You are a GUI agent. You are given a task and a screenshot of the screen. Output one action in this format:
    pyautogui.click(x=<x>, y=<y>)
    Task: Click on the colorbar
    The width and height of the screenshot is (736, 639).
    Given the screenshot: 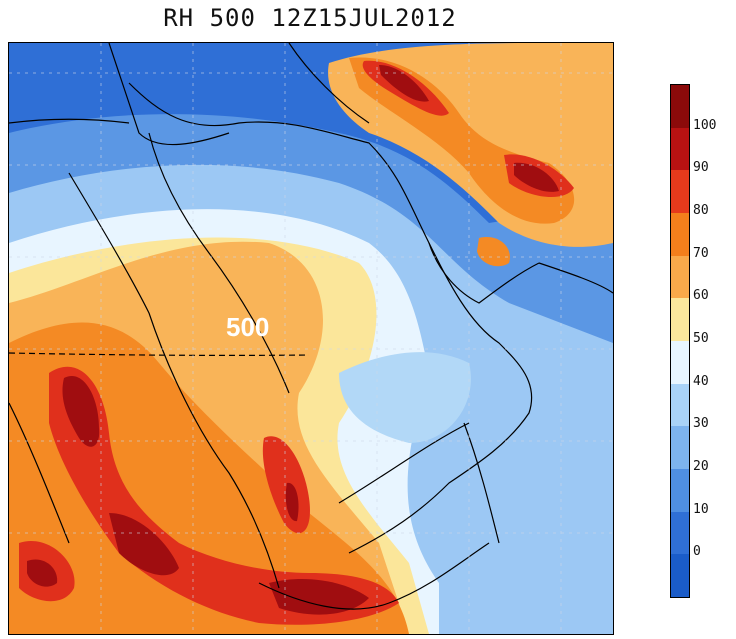 What is the action you would take?
    pyautogui.click(x=680, y=341)
    